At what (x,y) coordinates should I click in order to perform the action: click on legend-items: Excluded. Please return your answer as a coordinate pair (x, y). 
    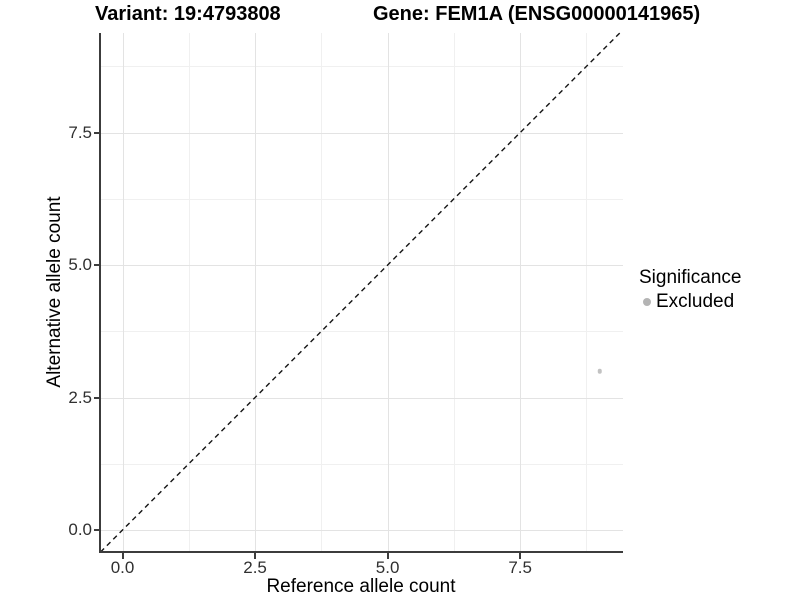
    Looking at the image, I should click on (689, 302).